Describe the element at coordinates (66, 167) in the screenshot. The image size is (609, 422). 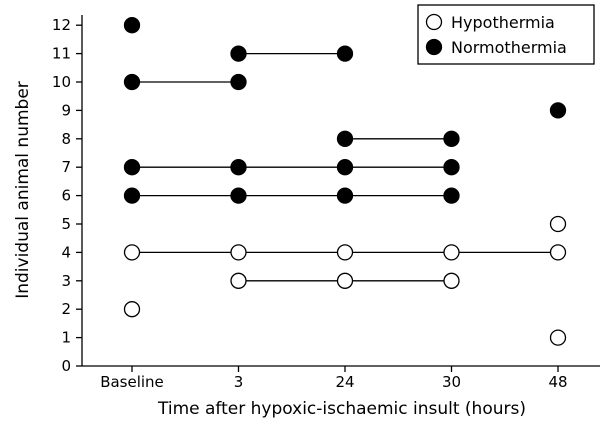
I see `y-tick-label: 7` at that location.